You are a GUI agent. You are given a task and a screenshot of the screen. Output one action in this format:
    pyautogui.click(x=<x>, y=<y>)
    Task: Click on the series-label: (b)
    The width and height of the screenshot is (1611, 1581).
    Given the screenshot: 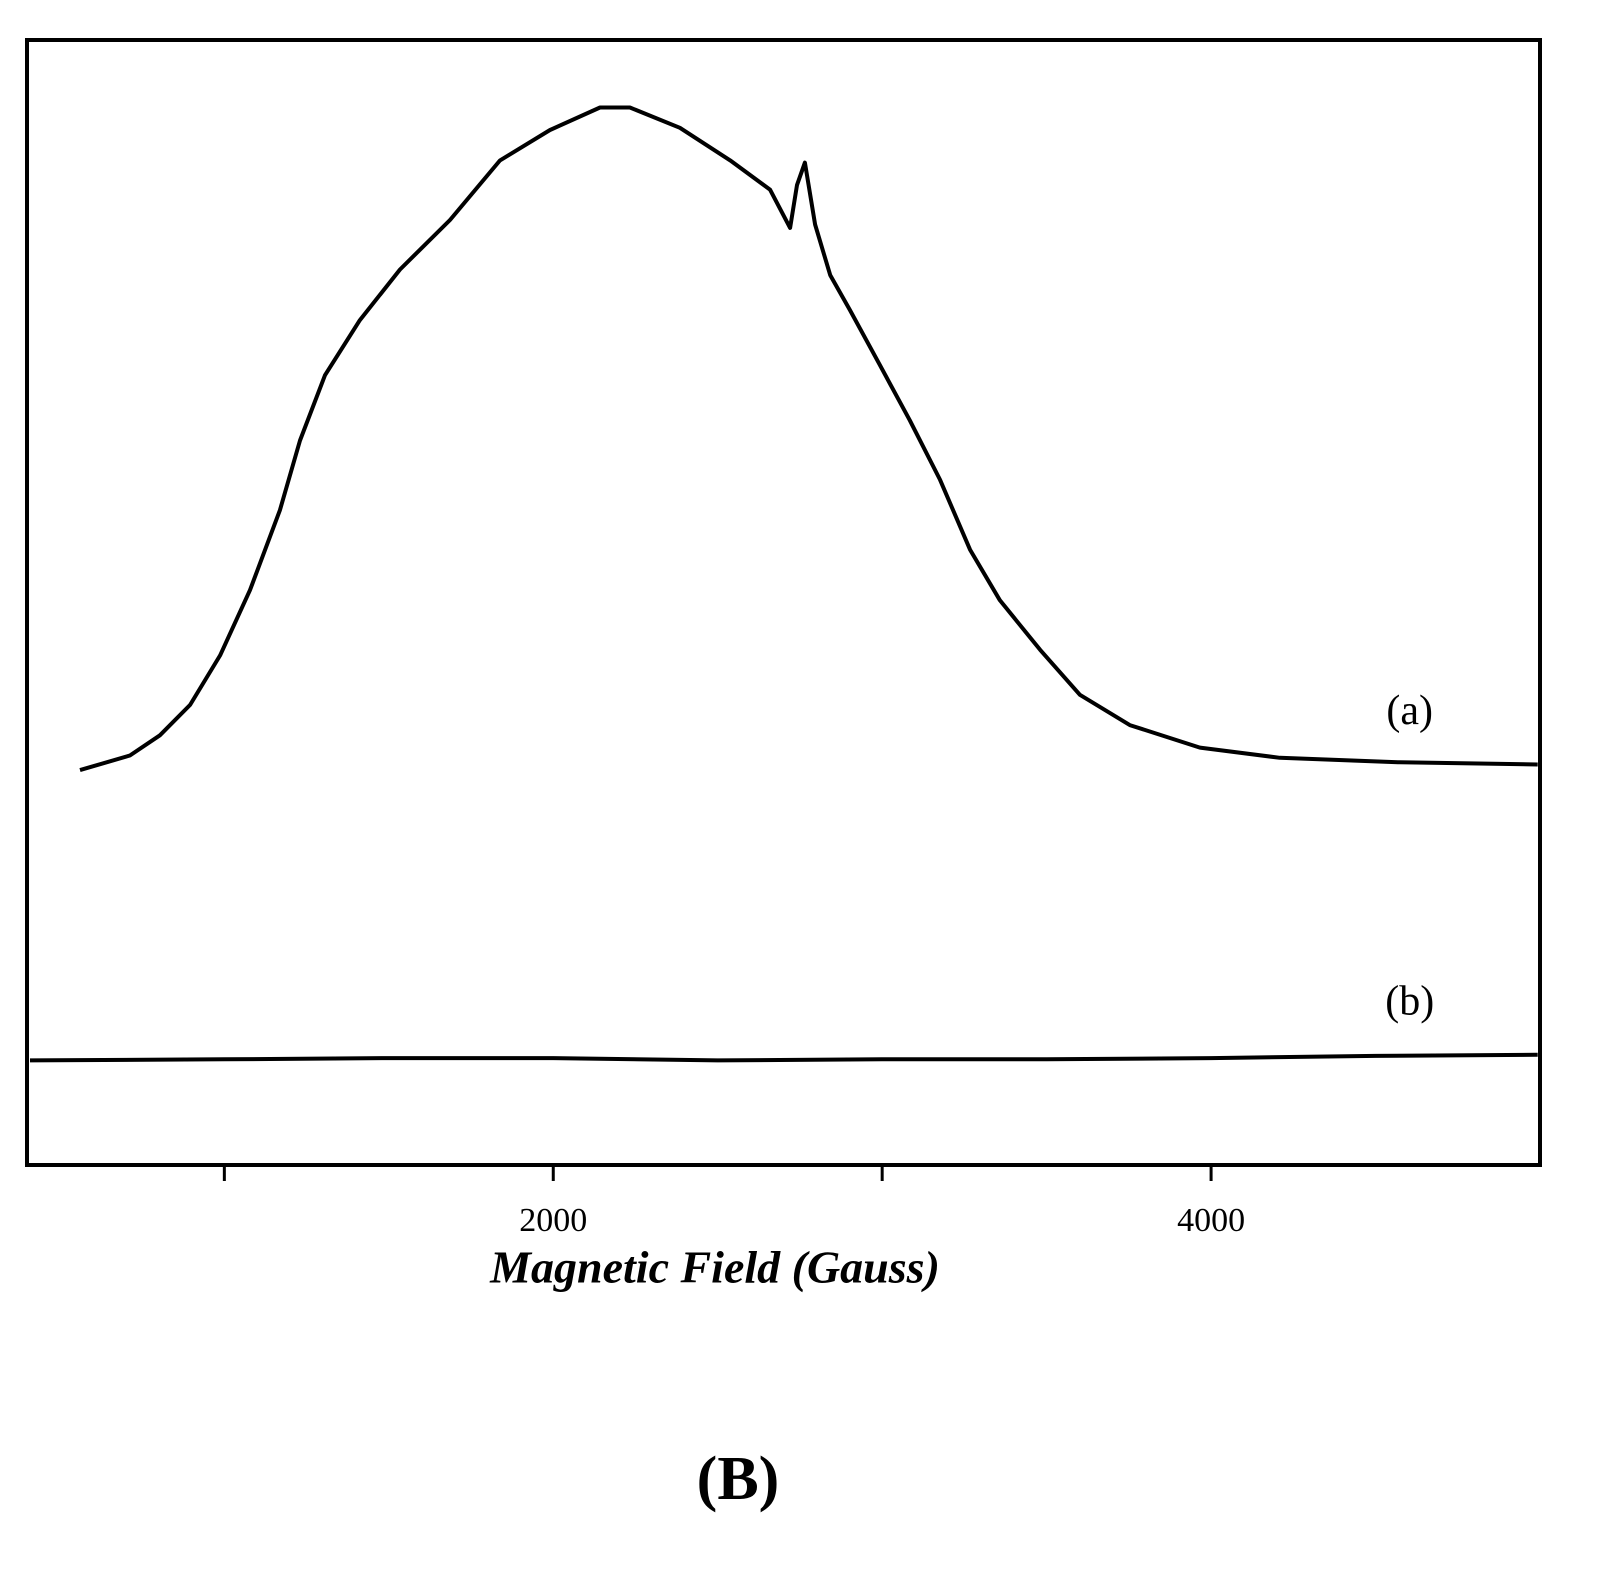 What is the action you would take?
    pyautogui.click(x=1409, y=1001)
    